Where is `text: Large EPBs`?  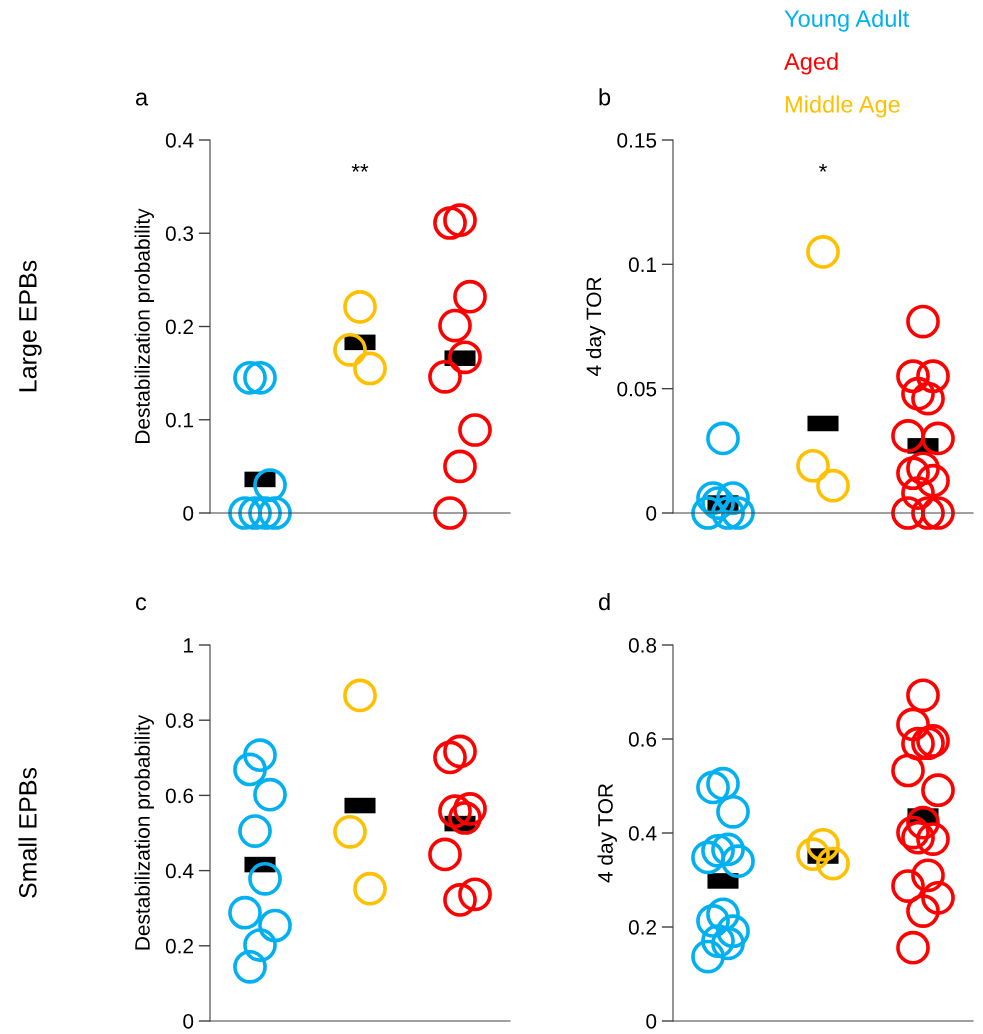 text: Large EPBs is located at coordinates (30, 326).